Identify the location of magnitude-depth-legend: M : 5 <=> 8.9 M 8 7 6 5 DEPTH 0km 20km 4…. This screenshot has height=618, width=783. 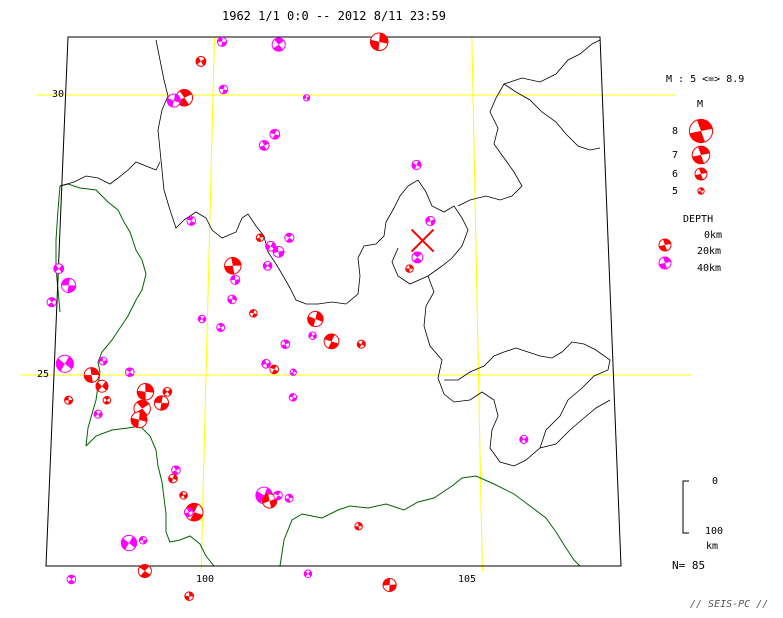
(701, 174).